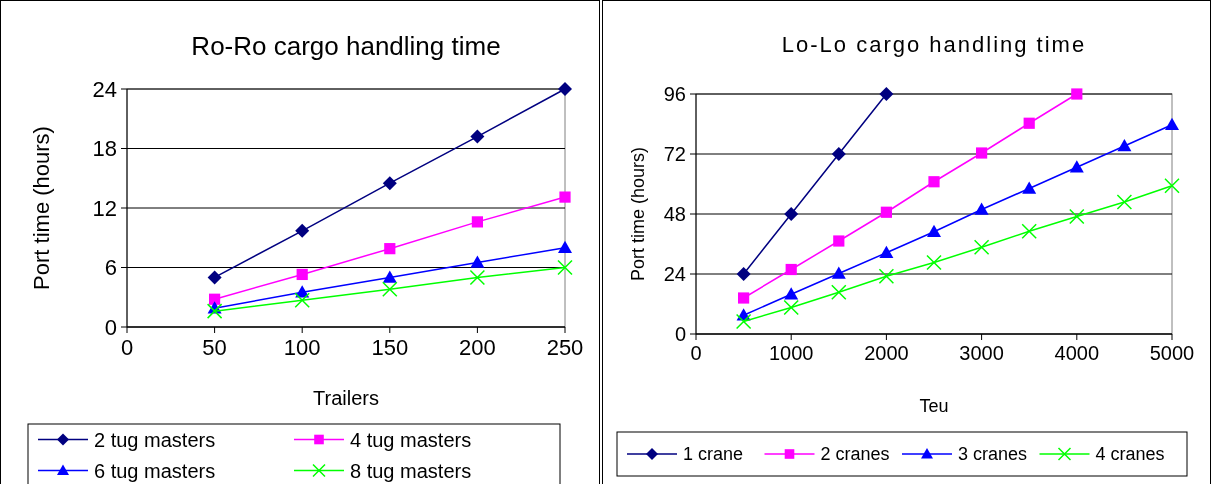 The width and height of the screenshot is (1211, 484). What do you see at coordinates (1172, 353) in the screenshot?
I see `x-tick-label: 5000` at bounding box center [1172, 353].